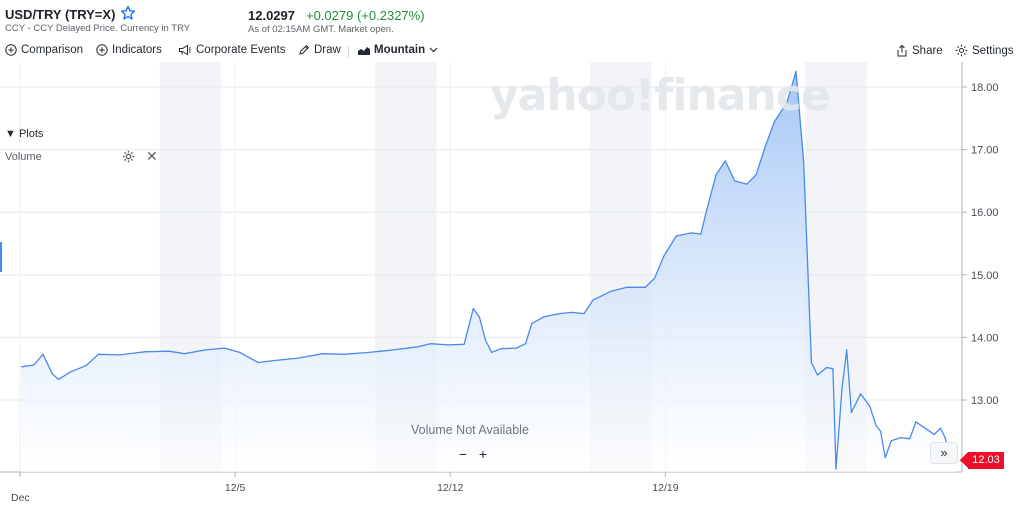 The width and height of the screenshot is (1024, 512). I want to click on corporate-events-label: Corporate Events, so click(241, 50).